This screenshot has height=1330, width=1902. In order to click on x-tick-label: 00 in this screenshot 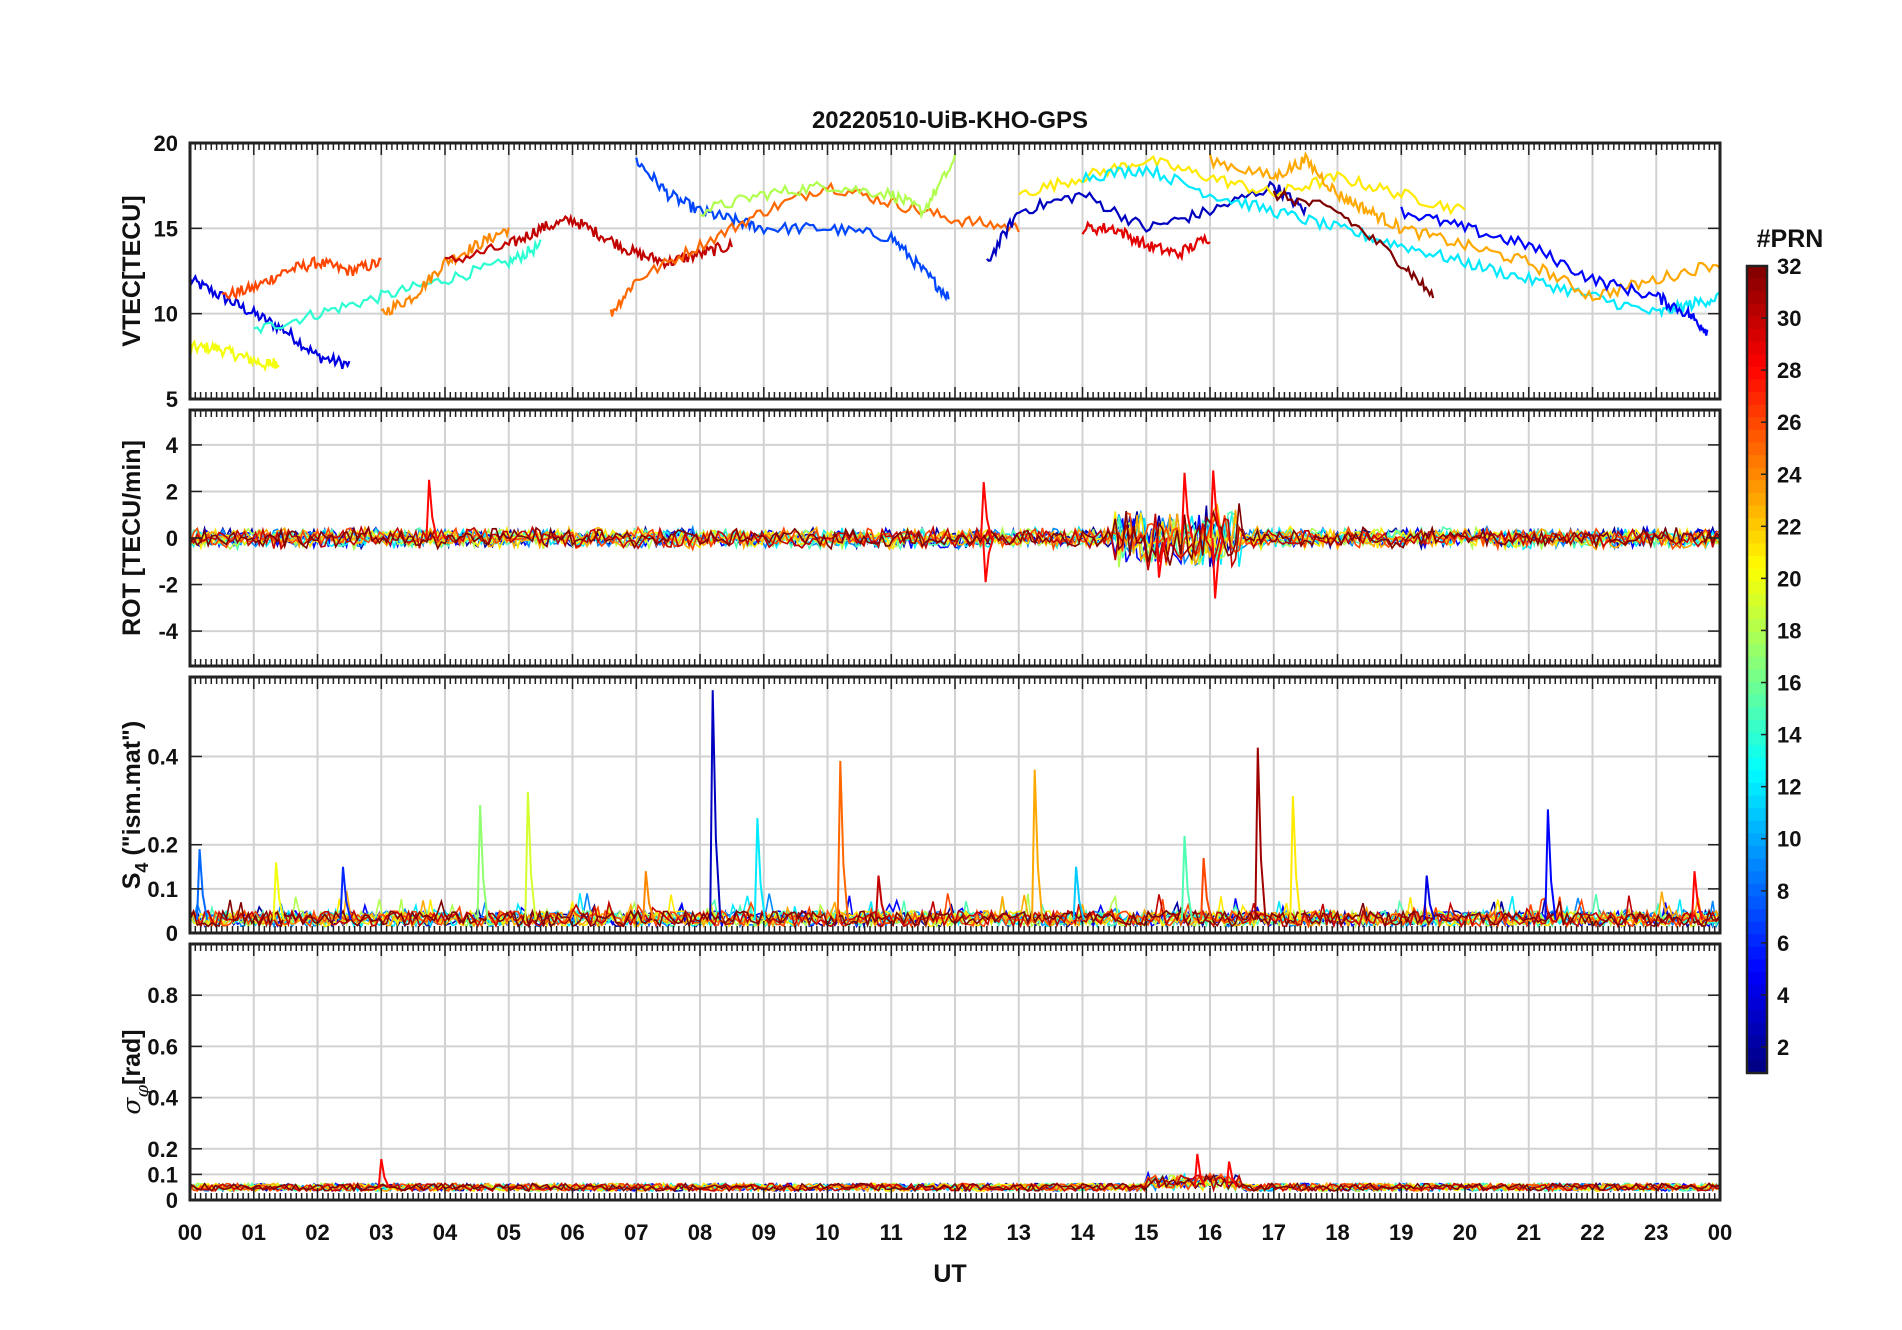, I will do `click(1720, 1232)`.